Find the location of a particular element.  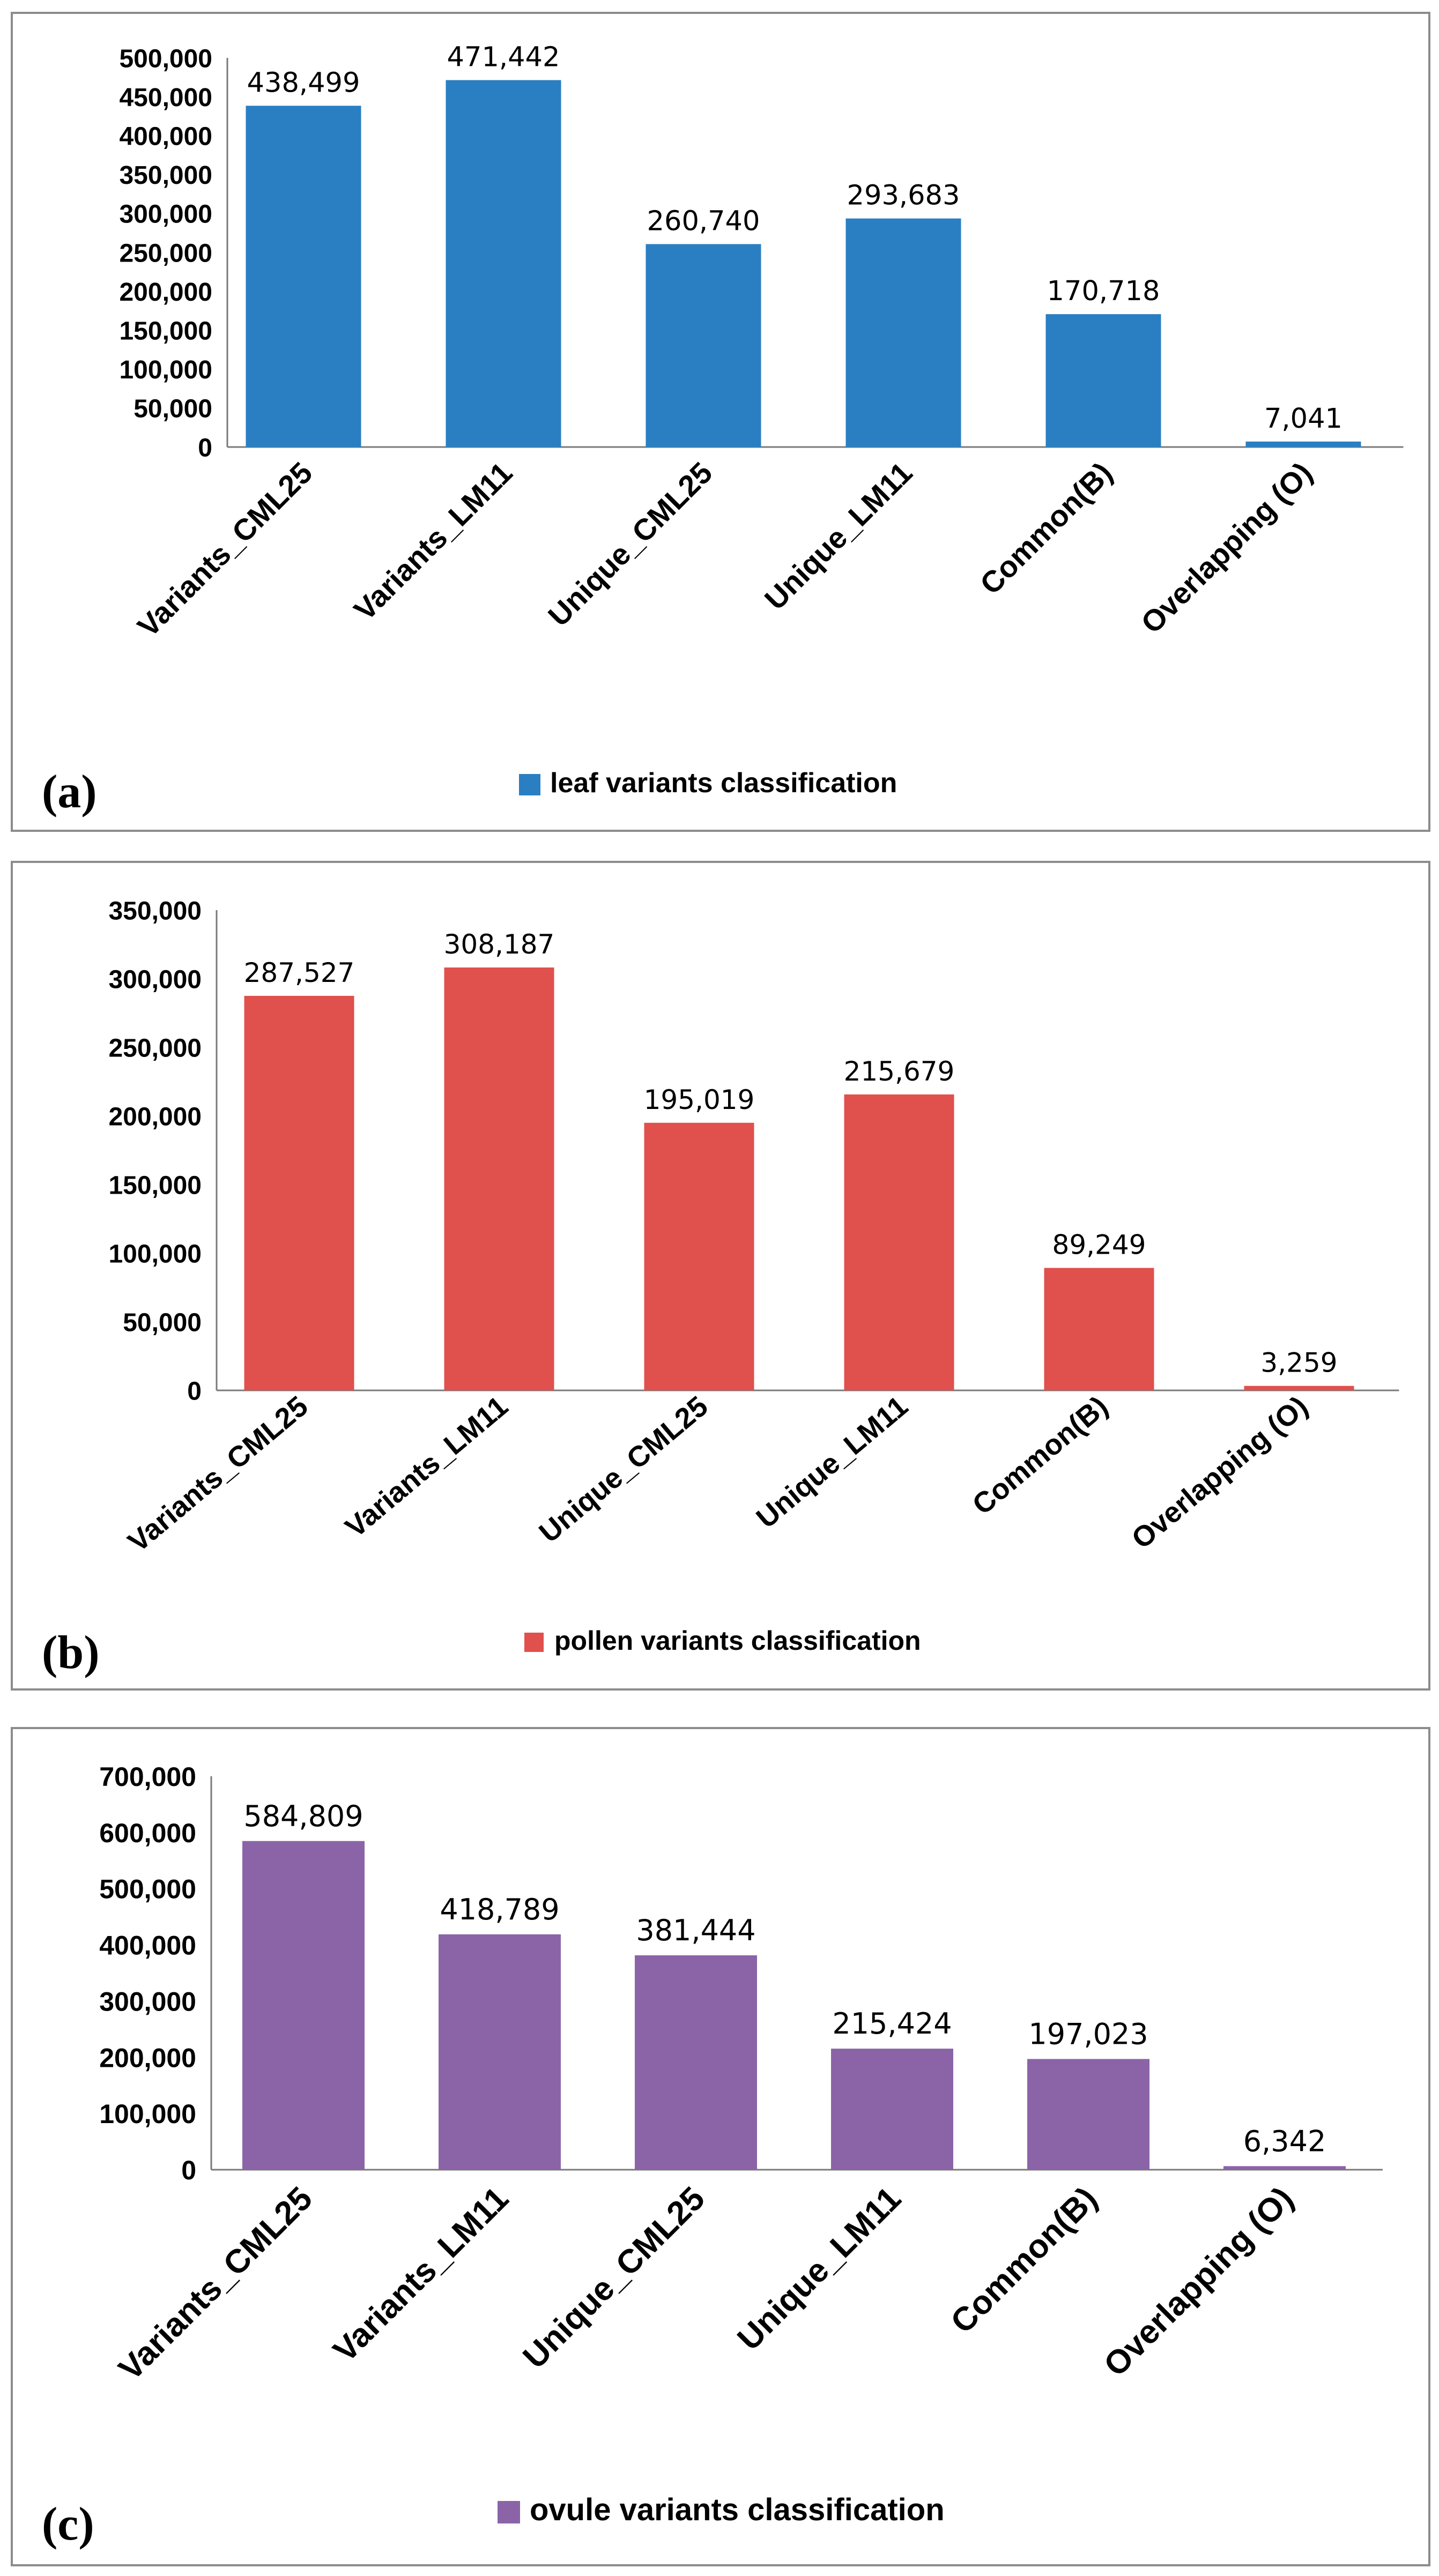

leaf-category-label: Unique_LM11 is located at coordinates (839, 536).